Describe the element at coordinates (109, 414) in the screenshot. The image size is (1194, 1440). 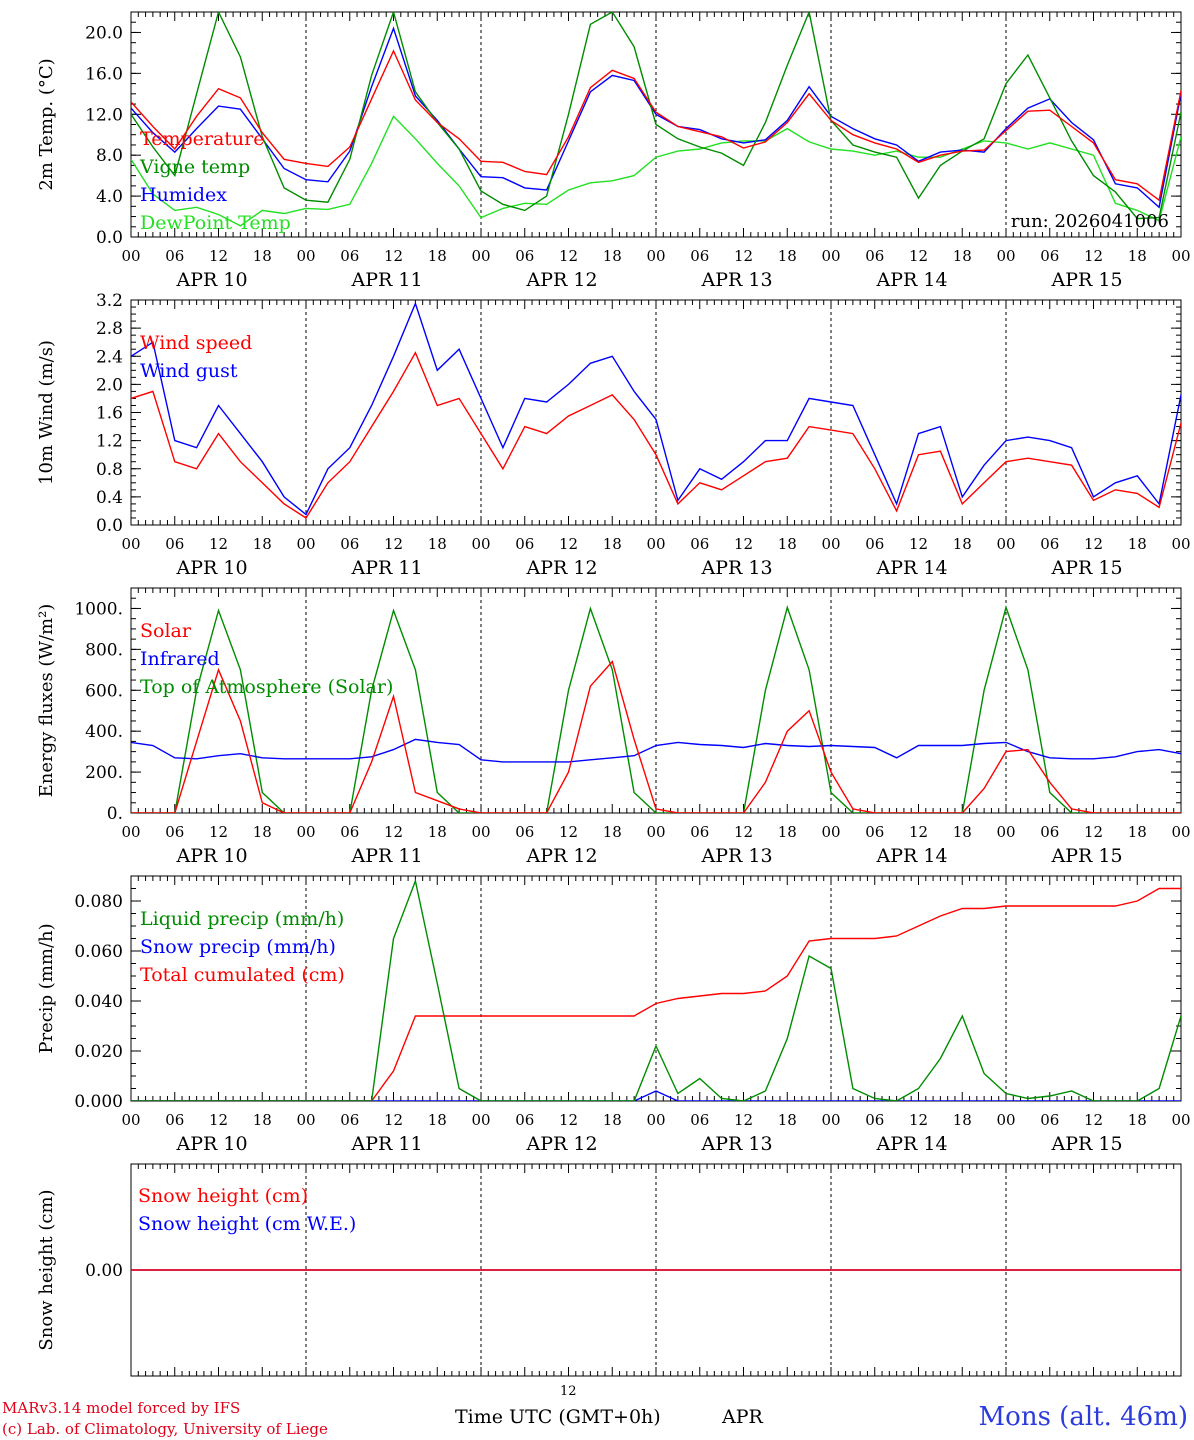
I see `y-tick-label: 1.6` at that location.